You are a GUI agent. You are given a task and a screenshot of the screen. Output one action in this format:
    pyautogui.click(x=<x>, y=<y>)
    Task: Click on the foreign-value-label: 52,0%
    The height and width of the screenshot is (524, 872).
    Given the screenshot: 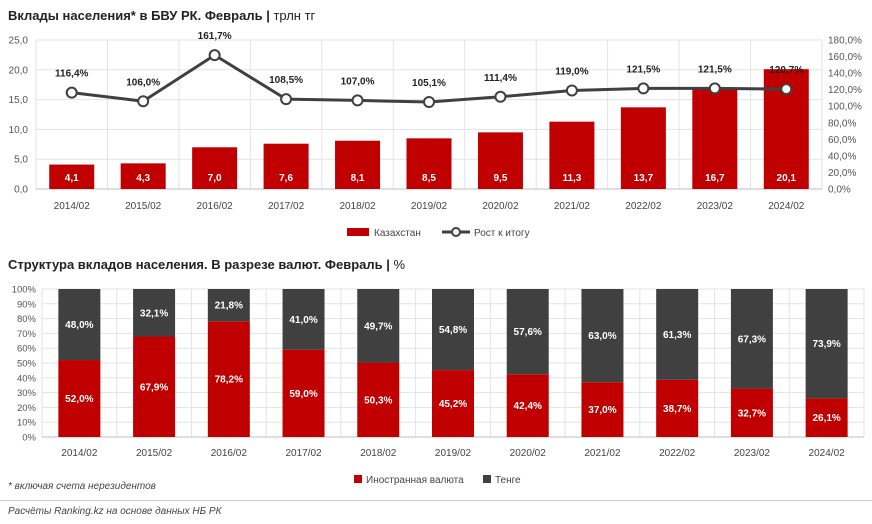 What is the action you would take?
    pyautogui.click(x=79, y=399)
    